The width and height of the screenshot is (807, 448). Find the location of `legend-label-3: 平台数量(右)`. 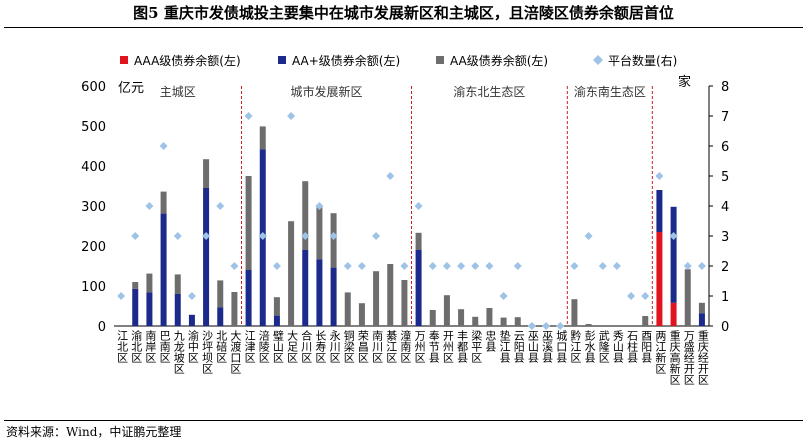

legend-label-3: 平台数量(右) is located at coordinates (642, 60).